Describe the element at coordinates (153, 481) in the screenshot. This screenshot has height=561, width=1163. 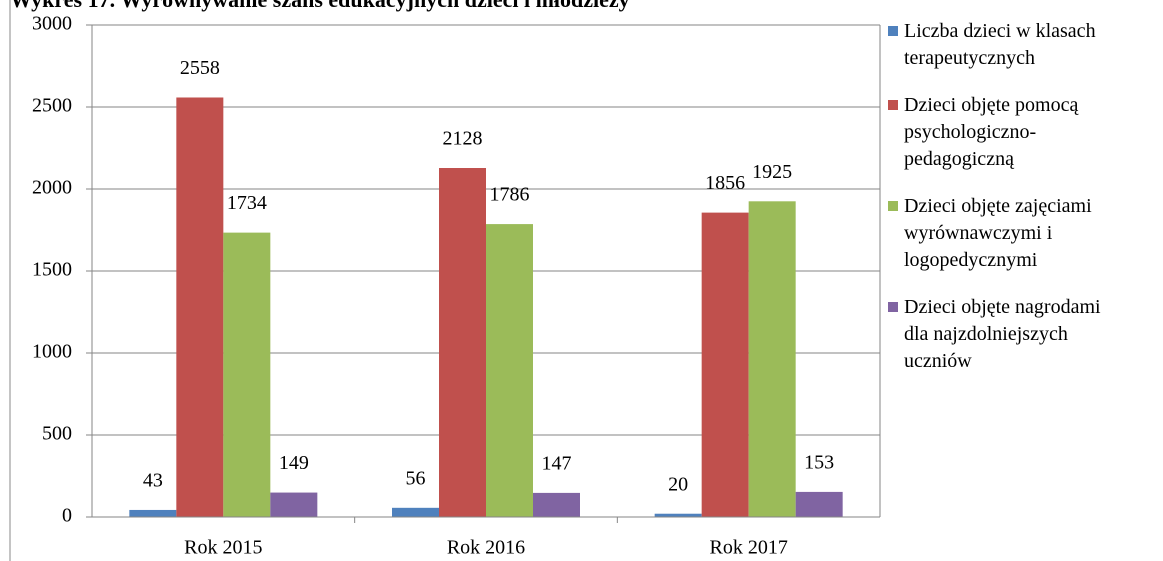
I see `data-label: 43` at that location.